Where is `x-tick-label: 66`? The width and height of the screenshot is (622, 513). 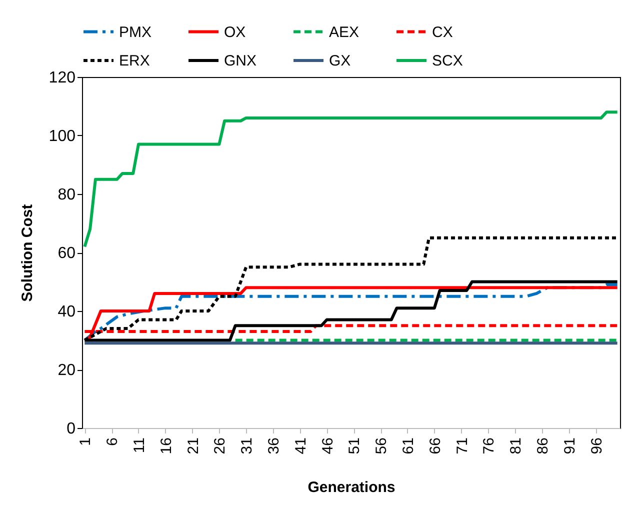 x-tick-label: 66 is located at coordinates (435, 446).